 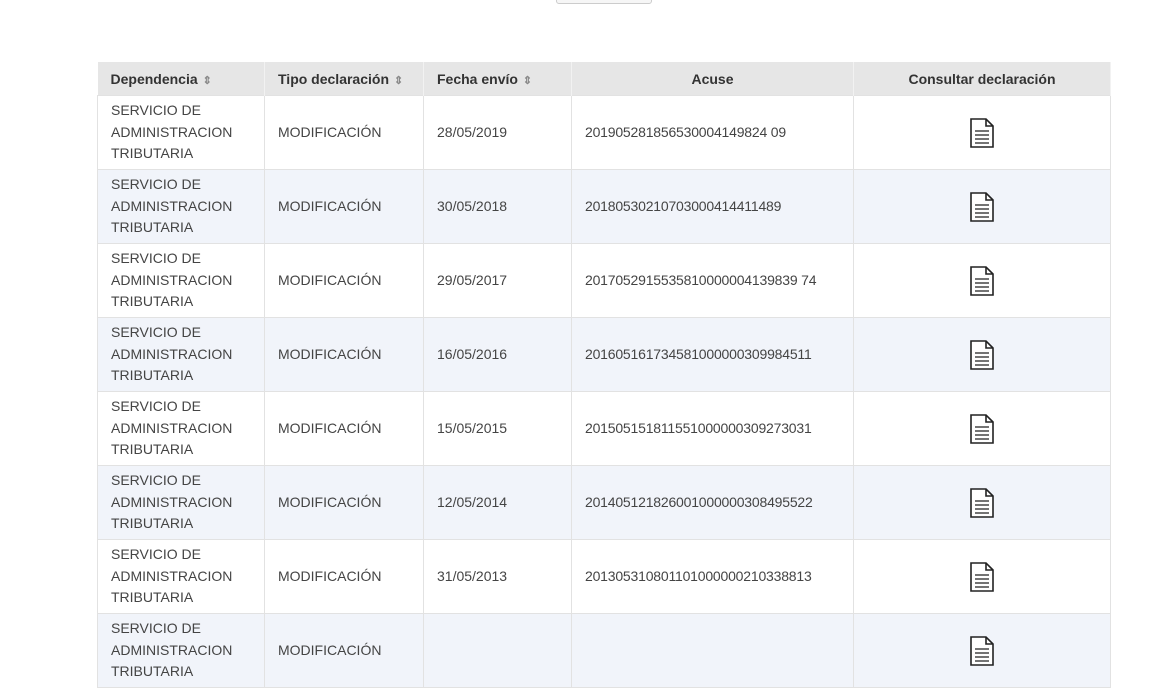 I want to click on cell-fecha: 29/05/2017, so click(x=497, y=280).